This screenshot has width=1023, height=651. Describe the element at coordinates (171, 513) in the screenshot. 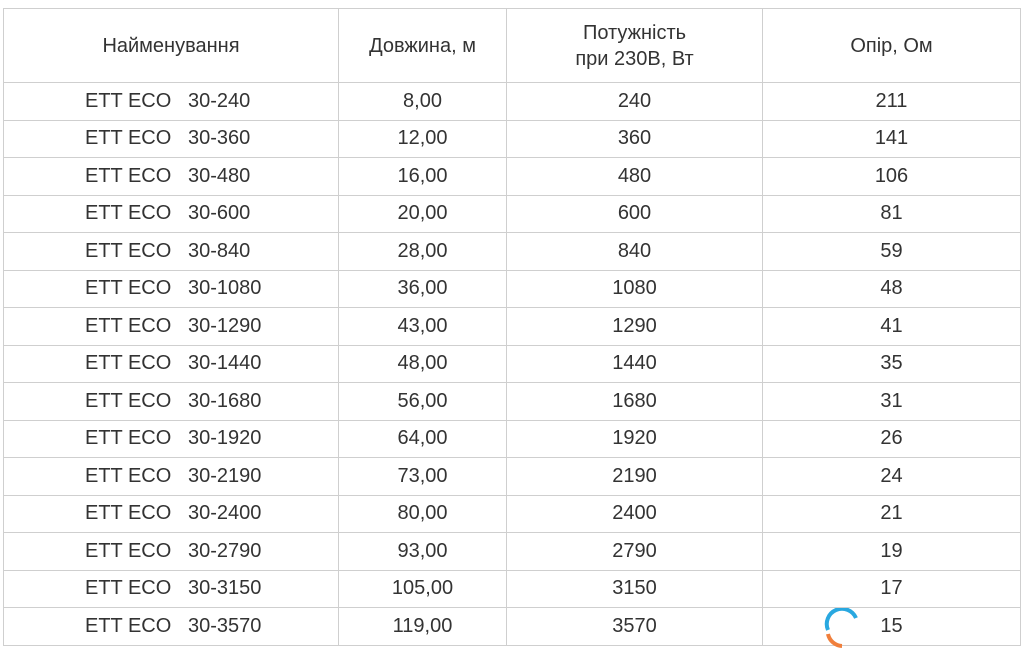

I see `cell-name: ETT ECO 30-2400` at that location.